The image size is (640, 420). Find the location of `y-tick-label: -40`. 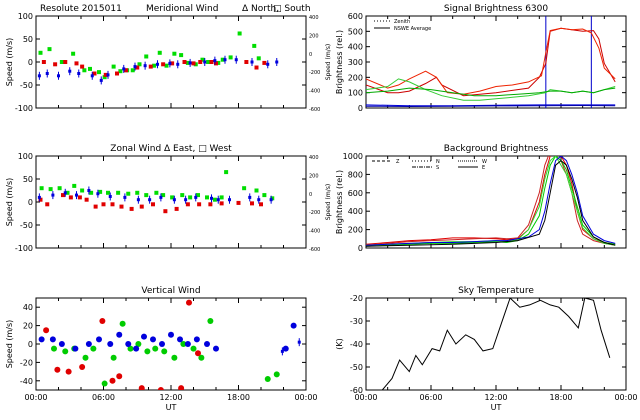

y-tick-label: -40 is located at coordinates (26, 381).